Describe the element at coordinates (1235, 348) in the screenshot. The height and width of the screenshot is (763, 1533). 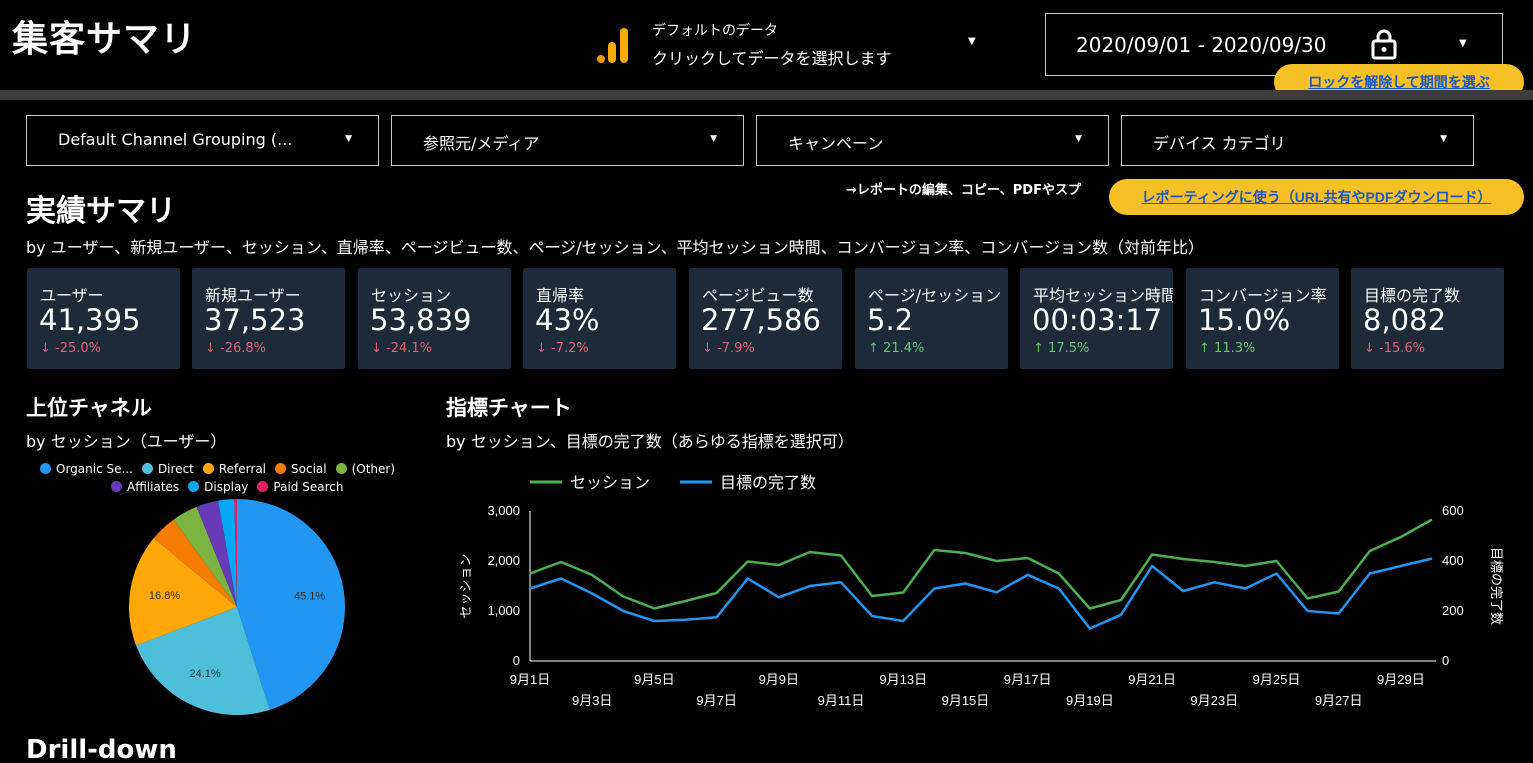
I see `kpi-delta-value: 11.3%` at that location.